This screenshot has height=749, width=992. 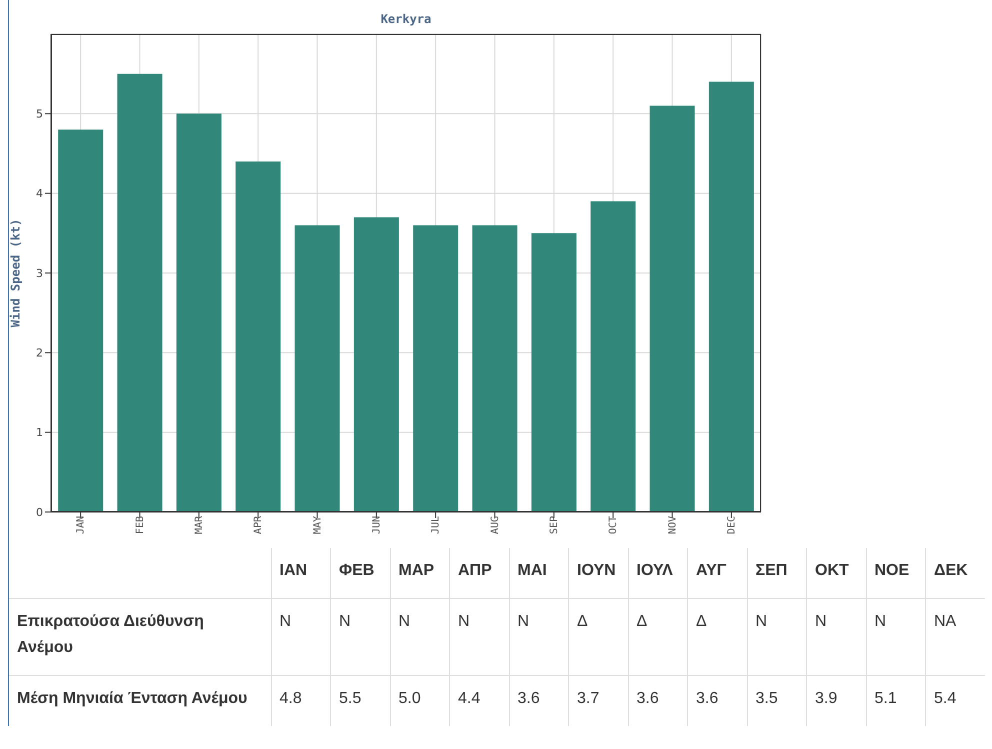 I want to click on x-tick-label: NOV, so click(x=672, y=525).